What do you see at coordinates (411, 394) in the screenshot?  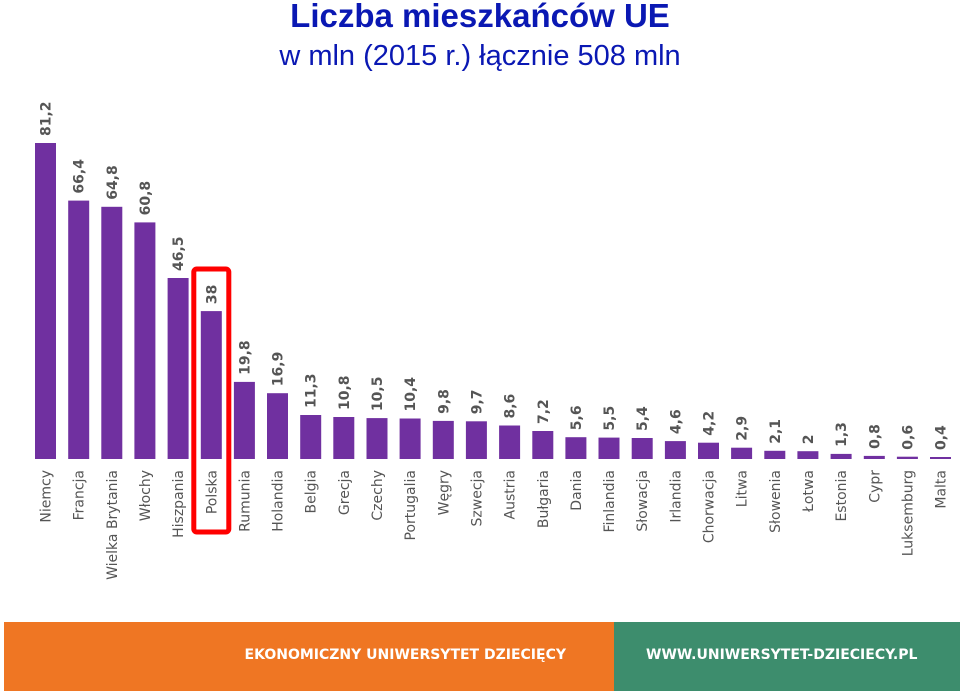 I see `value-label-11: 10,4` at bounding box center [411, 394].